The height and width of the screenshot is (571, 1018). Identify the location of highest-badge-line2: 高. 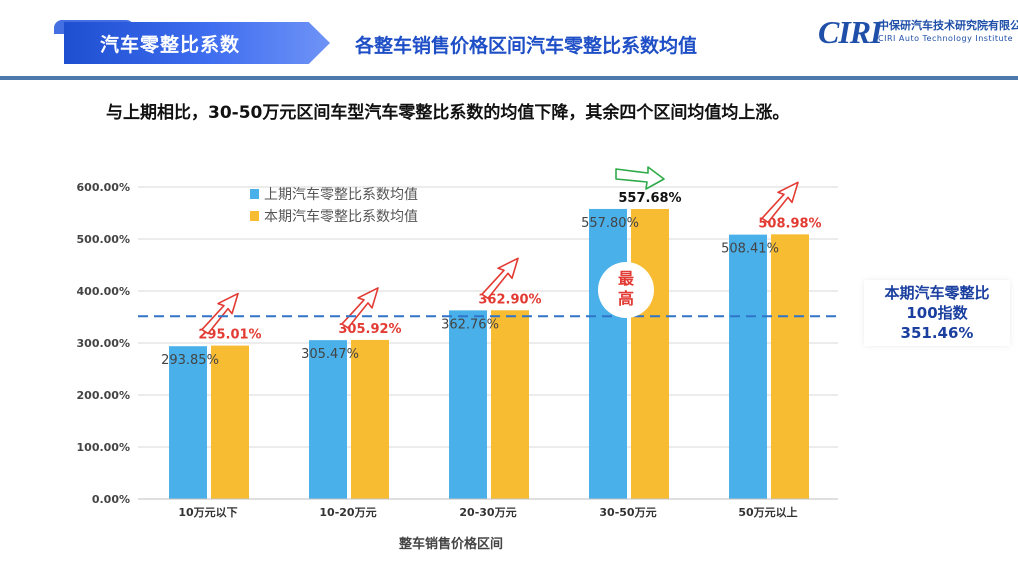
(625, 298).